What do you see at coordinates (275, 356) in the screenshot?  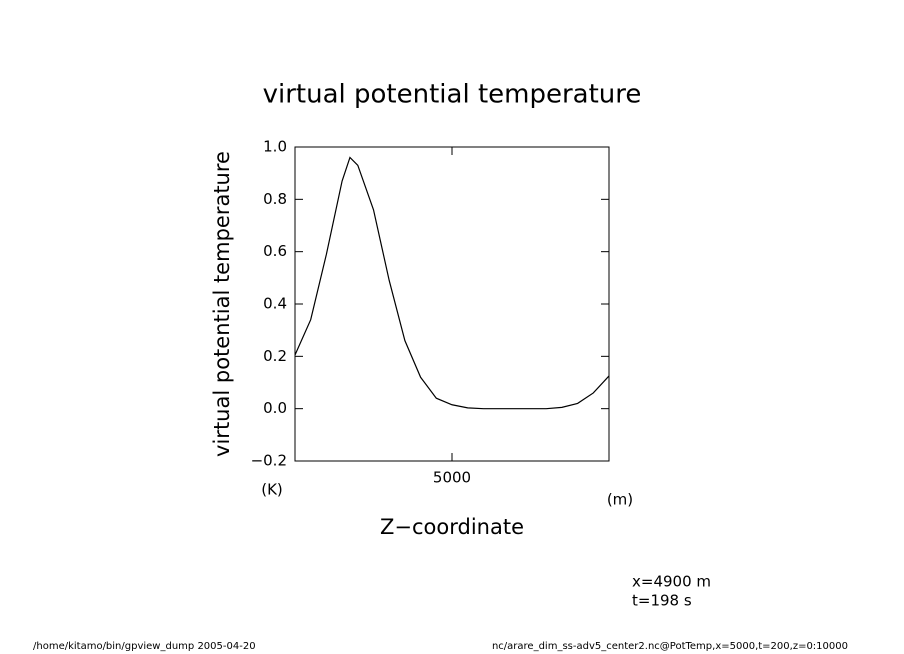 I see `y-tick-label: 0.2` at bounding box center [275, 356].